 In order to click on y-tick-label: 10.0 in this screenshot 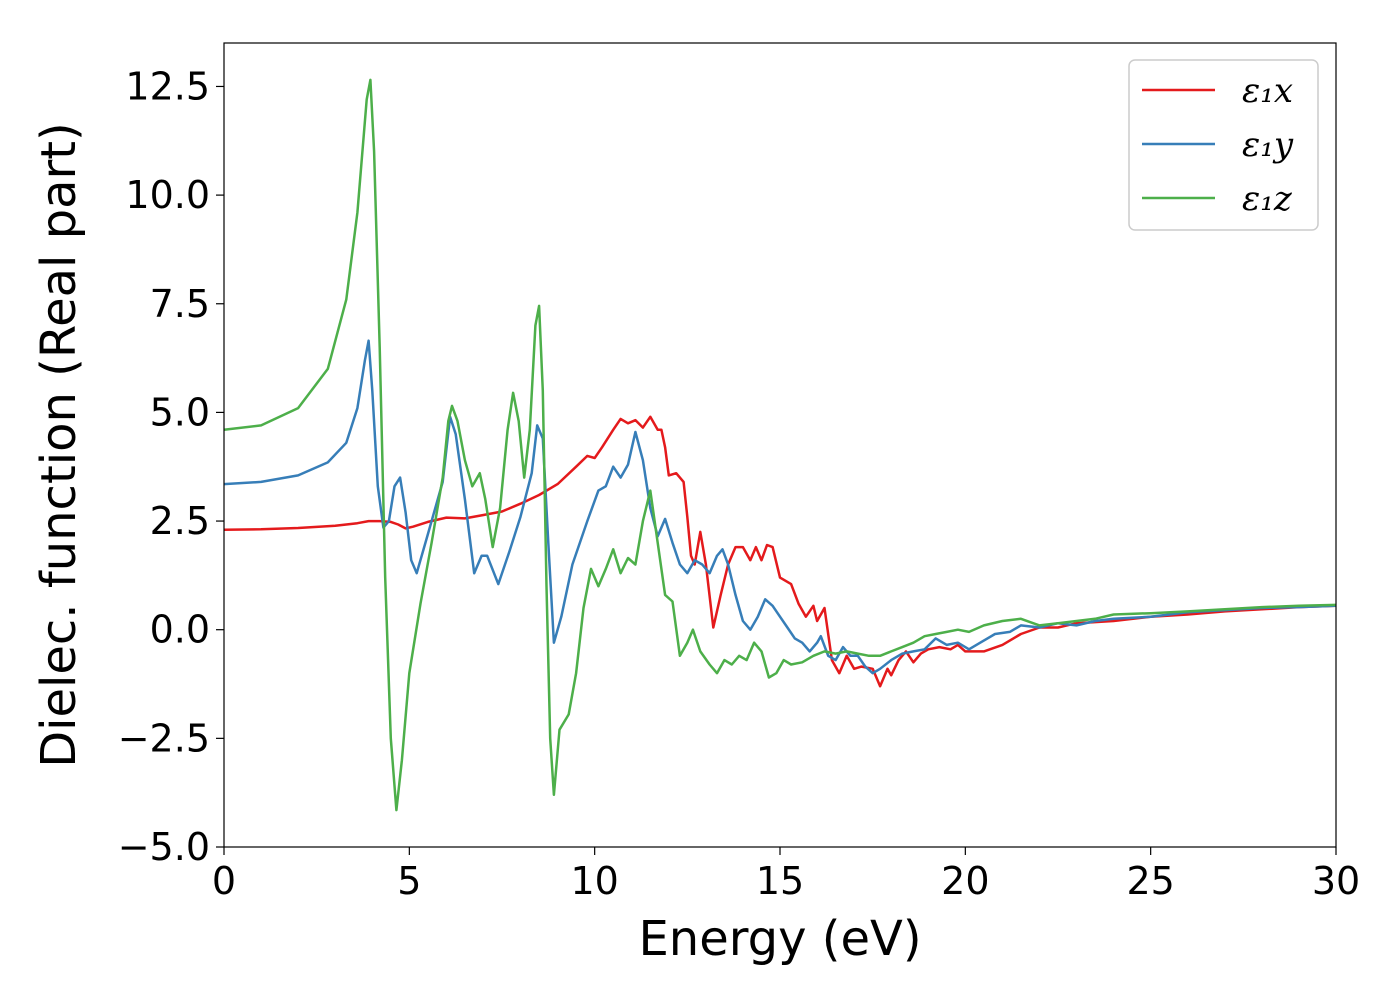, I will do `click(167, 195)`.